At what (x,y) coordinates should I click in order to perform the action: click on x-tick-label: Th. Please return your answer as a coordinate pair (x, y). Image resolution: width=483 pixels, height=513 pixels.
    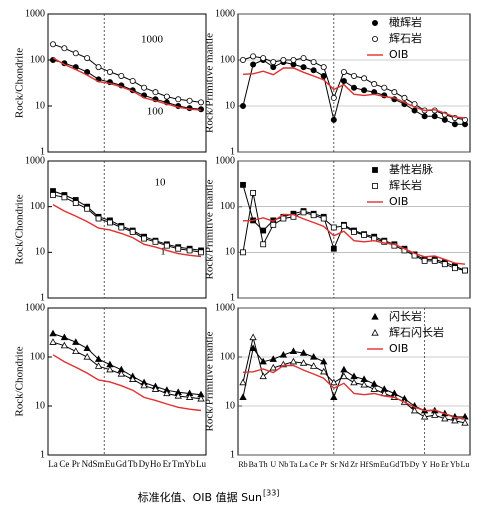
    Looking at the image, I should click on (263, 464).